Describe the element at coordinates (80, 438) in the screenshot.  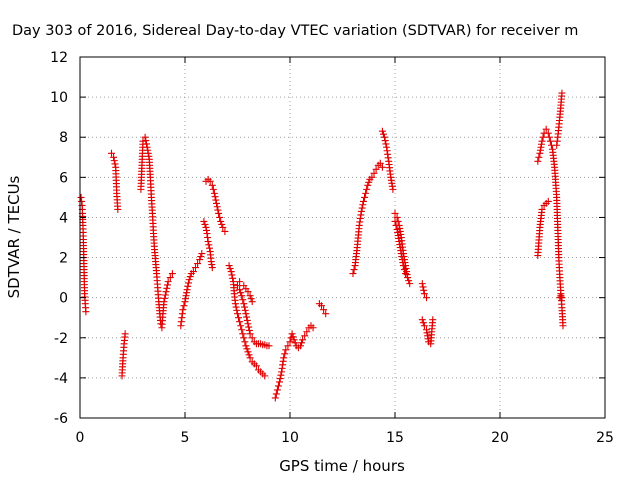
I see `x-tick-label: 0` at that location.